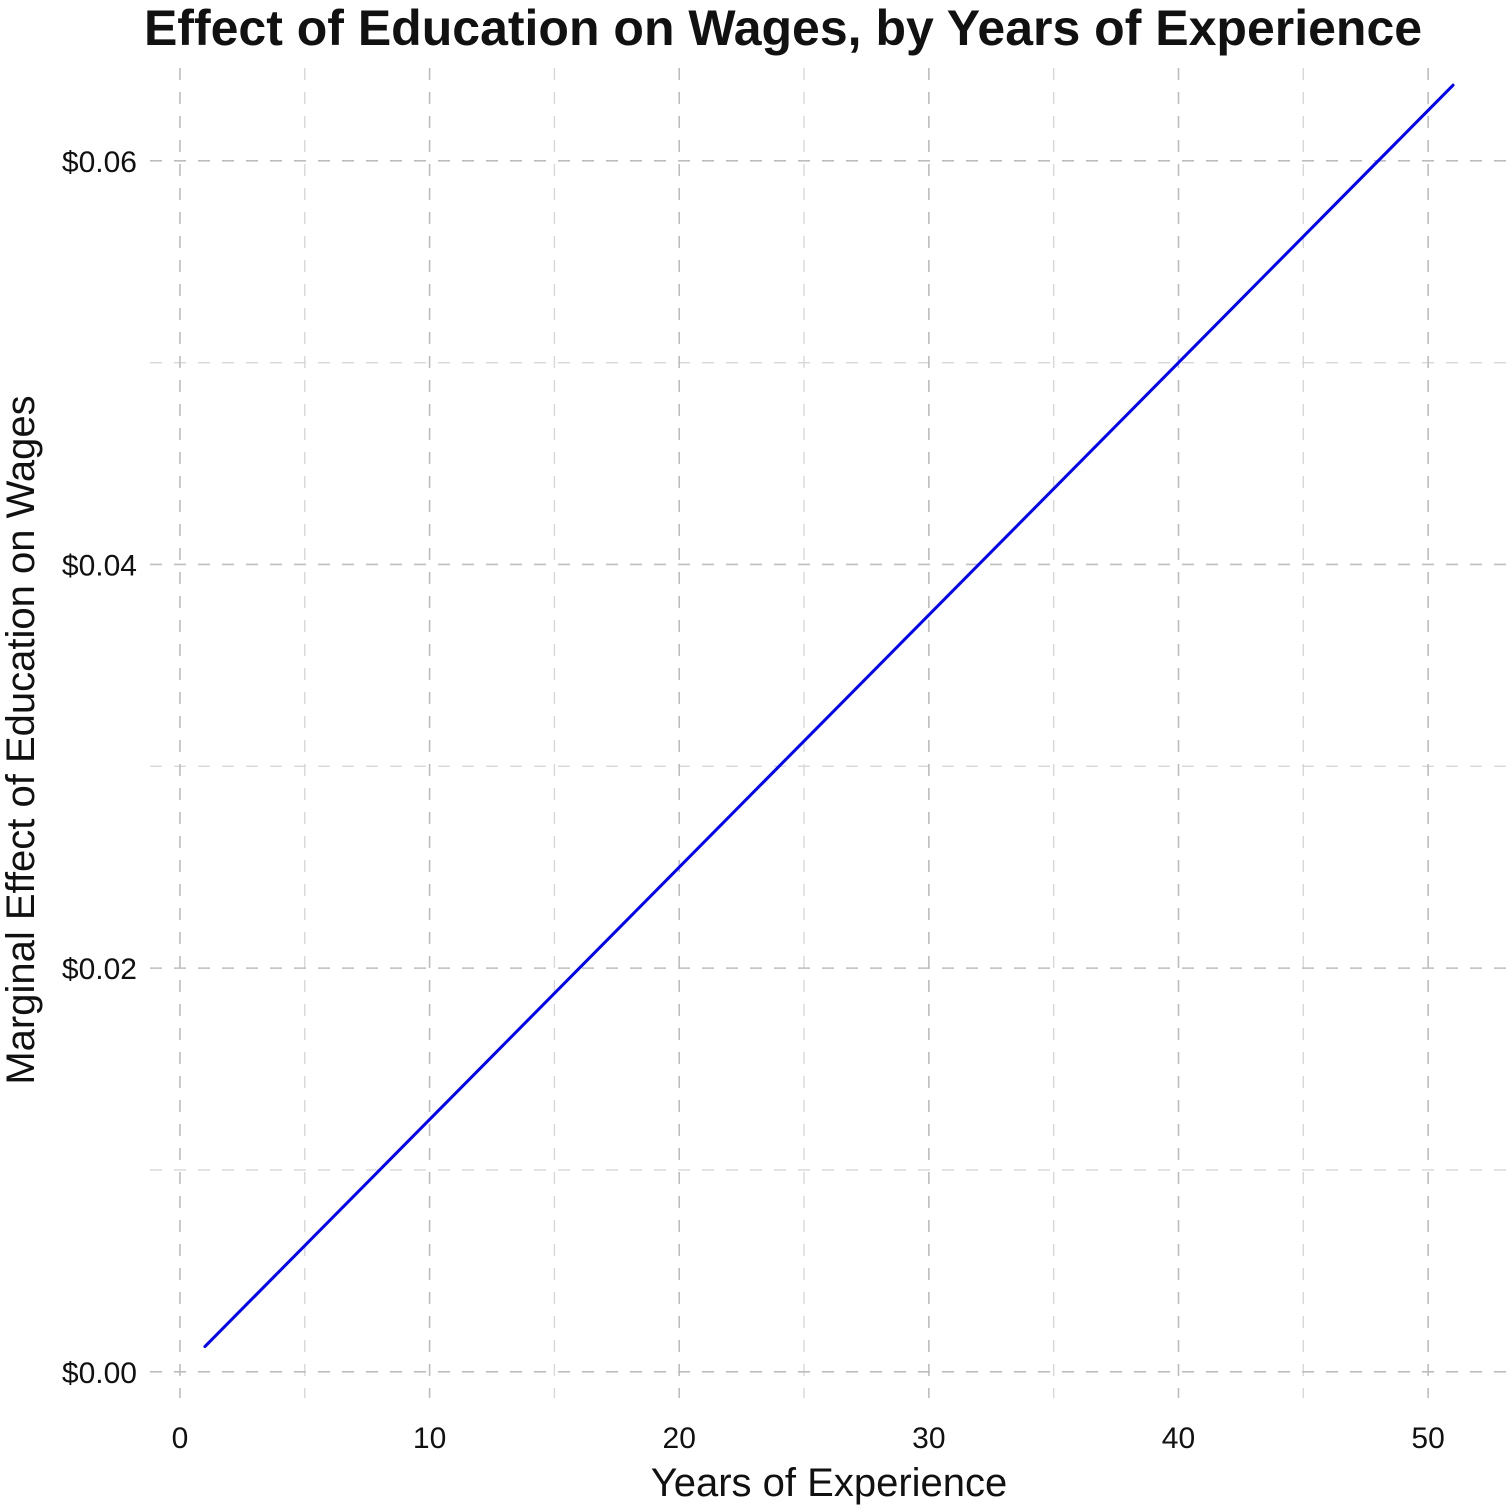 This screenshot has height=1512, width=1512. Describe the element at coordinates (99, 768) in the screenshot. I see `y-axis-ticks: $0.00 $0.02 $0.04 $0.06` at that location.